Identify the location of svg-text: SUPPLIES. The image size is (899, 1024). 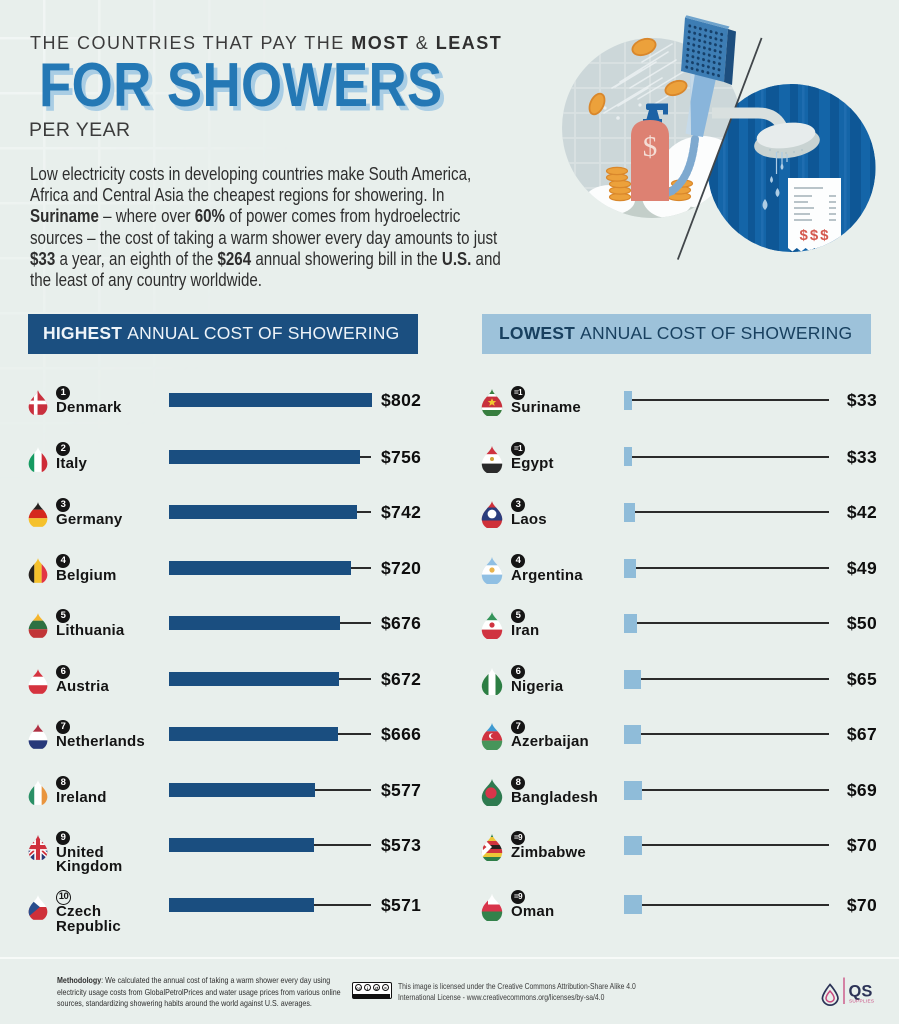
(861, 1001).